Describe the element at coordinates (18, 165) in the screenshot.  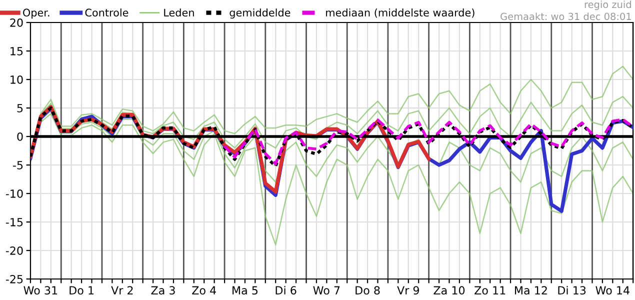
I see `y-tick-label: -5` at that location.